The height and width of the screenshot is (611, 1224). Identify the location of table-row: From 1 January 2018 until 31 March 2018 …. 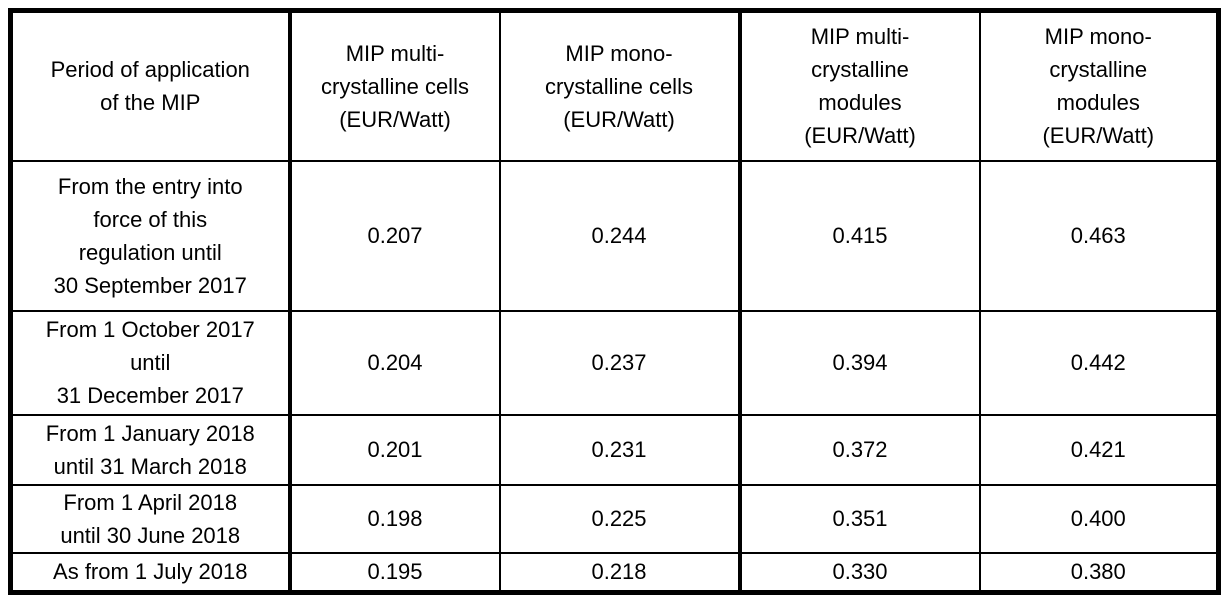
(614, 450).